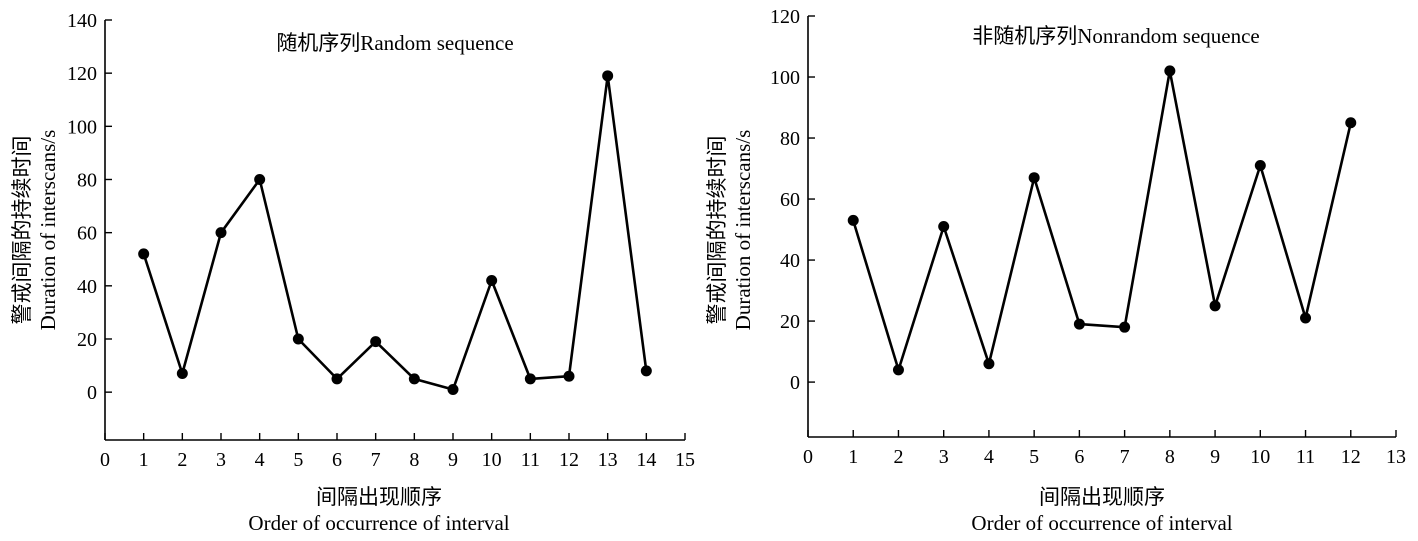  Describe the element at coordinates (1116, 36) in the screenshot. I see `chart-title: 非随机序列Nonrandom sequence` at that location.